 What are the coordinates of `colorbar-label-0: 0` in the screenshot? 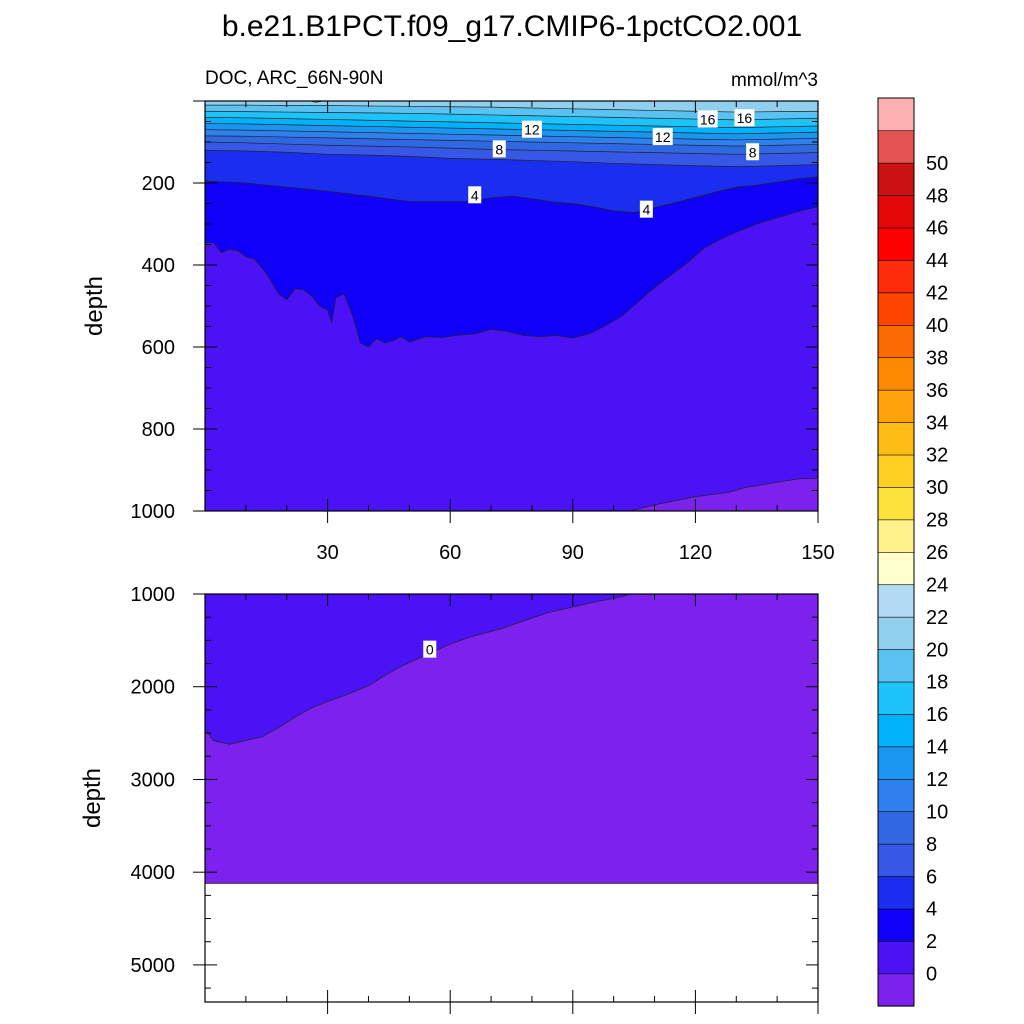 It's located at (931, 975).